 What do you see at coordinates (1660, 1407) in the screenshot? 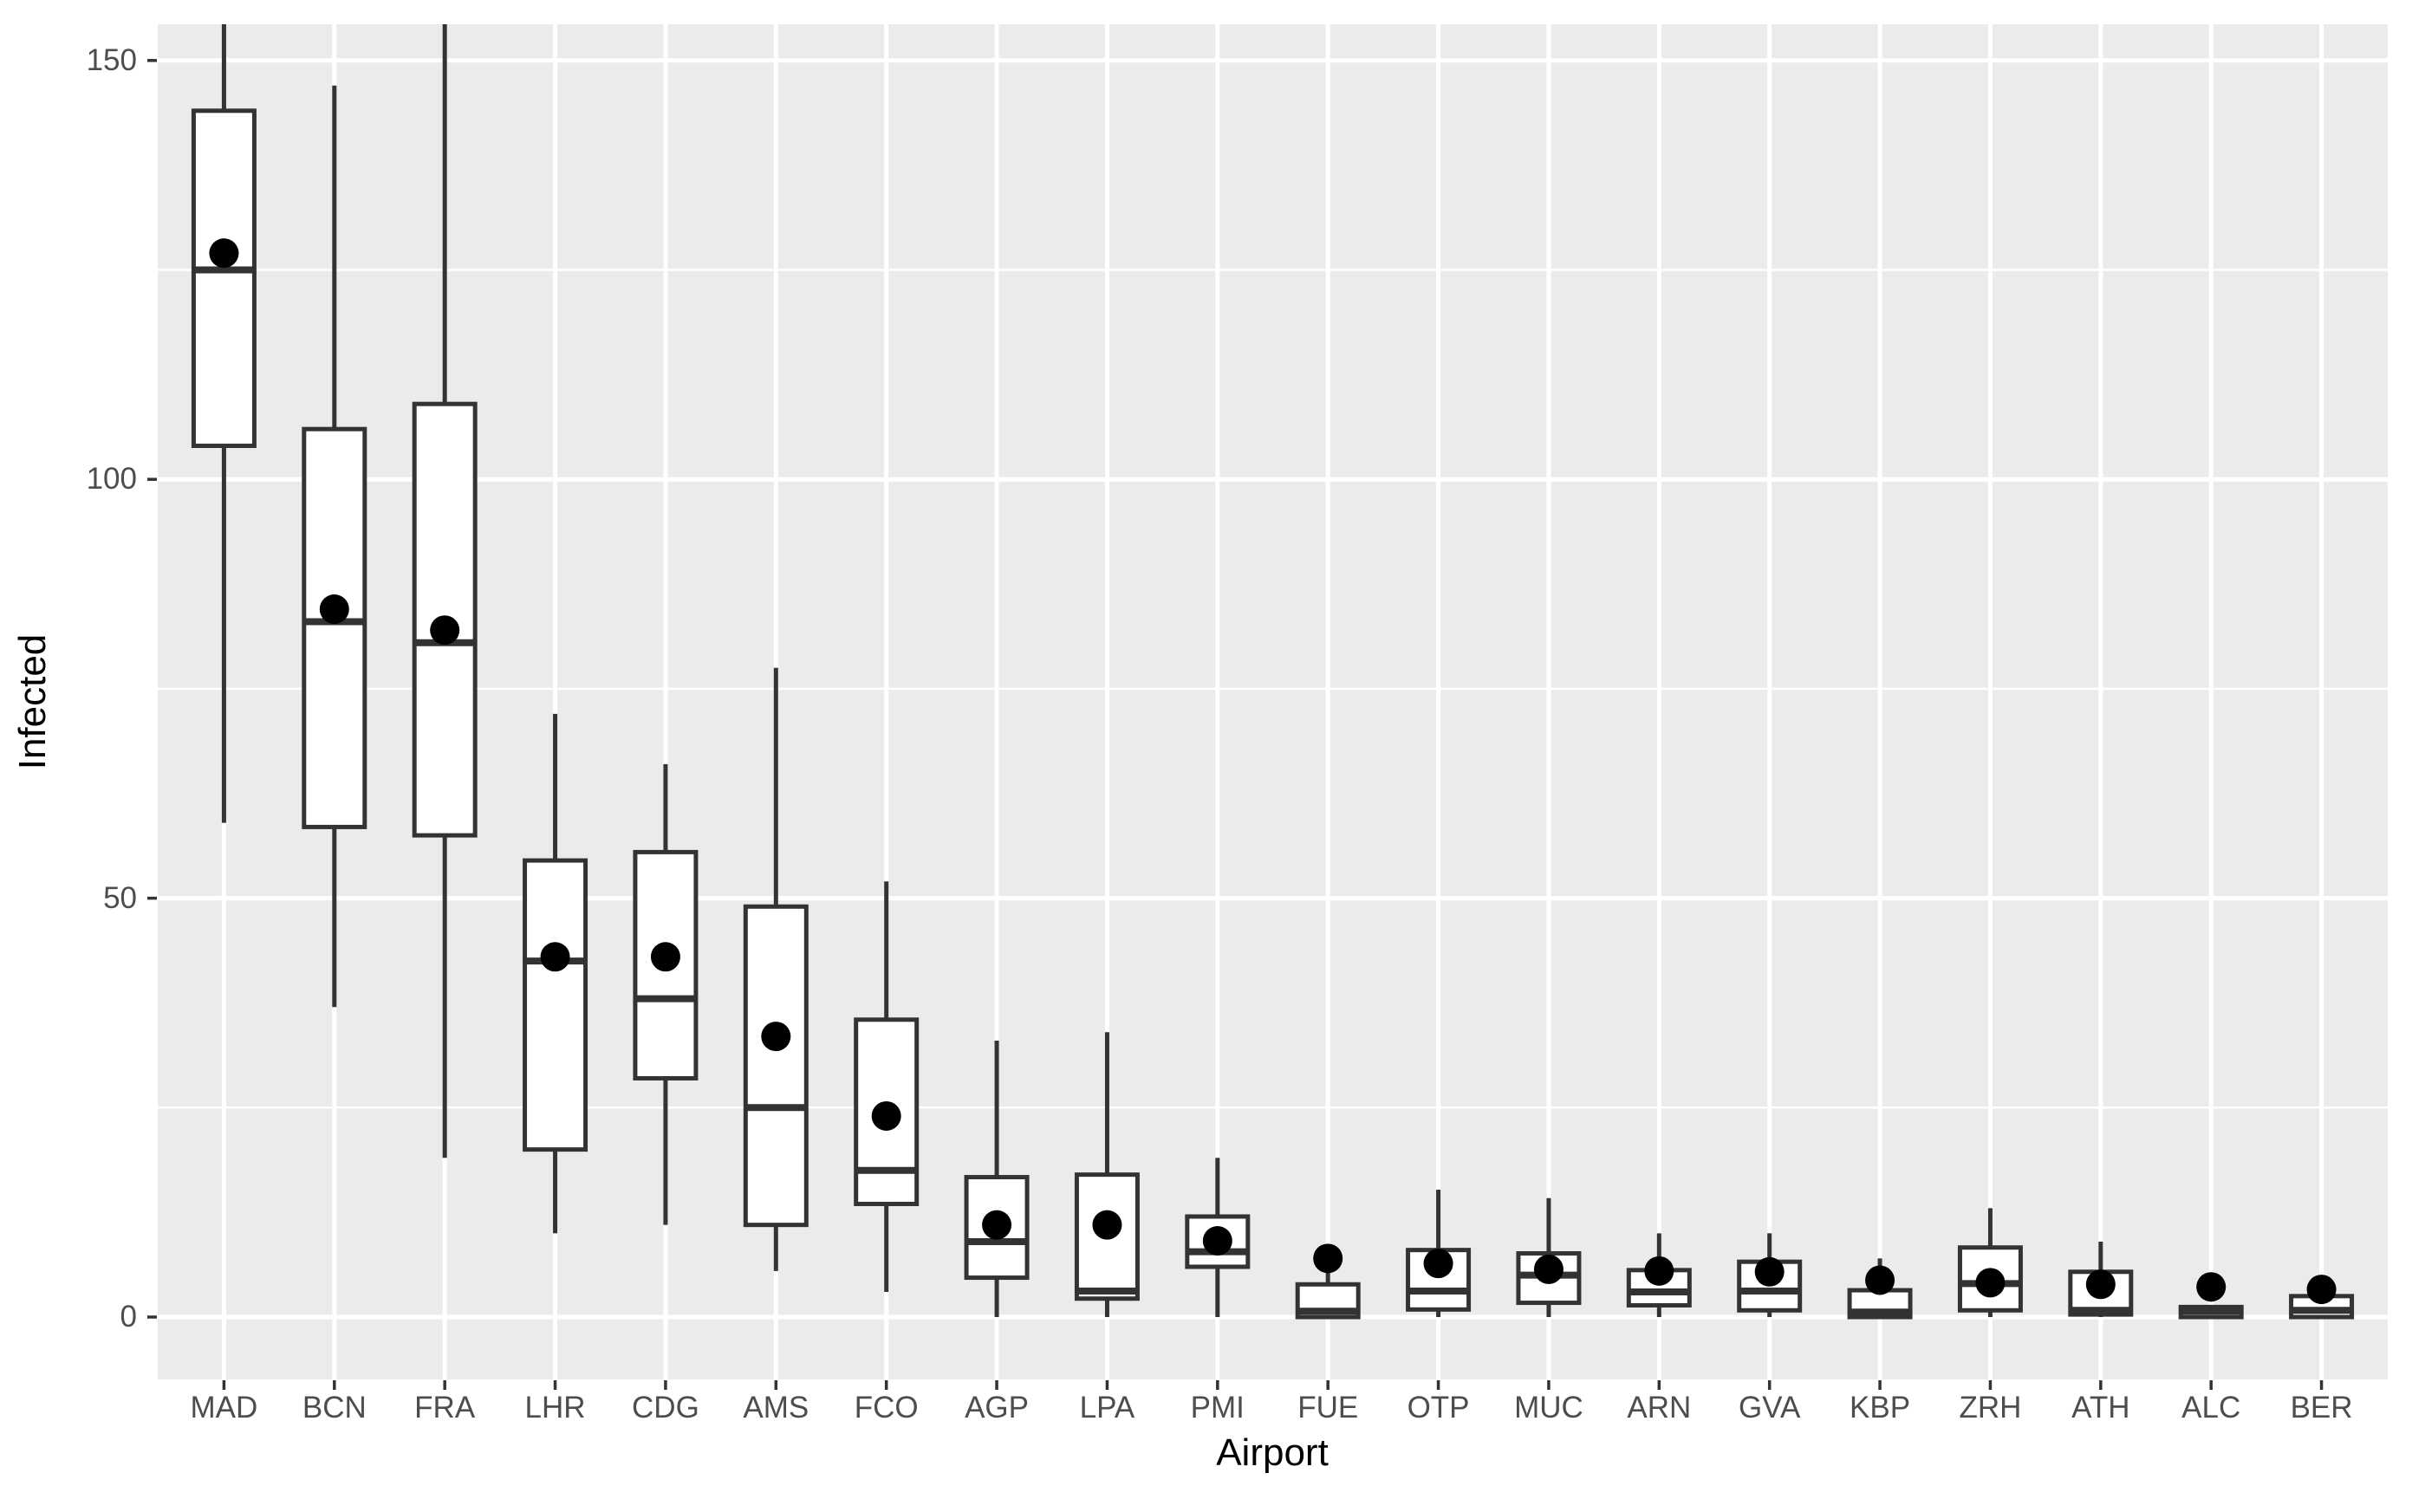
I see `x-tick-label-arn: ARN` at bounding box center [1660, 1407].